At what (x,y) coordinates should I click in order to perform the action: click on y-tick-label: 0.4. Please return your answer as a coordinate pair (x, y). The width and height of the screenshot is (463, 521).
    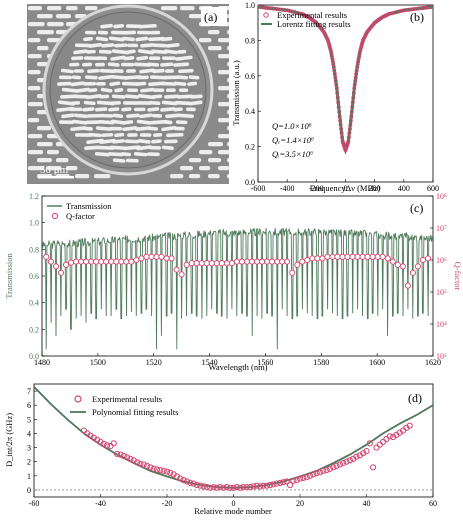
    Looking at the image, I should click on (250, 111).